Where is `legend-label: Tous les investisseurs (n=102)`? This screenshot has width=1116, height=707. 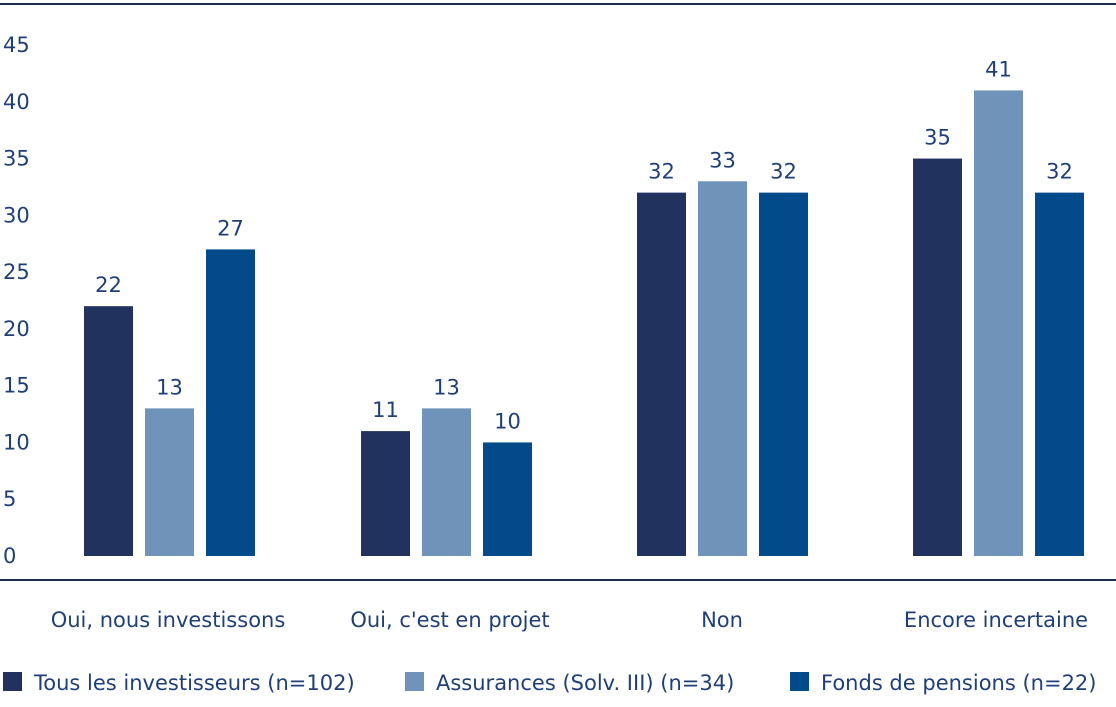 legend-label: Tous les investisseurs (n=102) is located at coordinates (194, 683).